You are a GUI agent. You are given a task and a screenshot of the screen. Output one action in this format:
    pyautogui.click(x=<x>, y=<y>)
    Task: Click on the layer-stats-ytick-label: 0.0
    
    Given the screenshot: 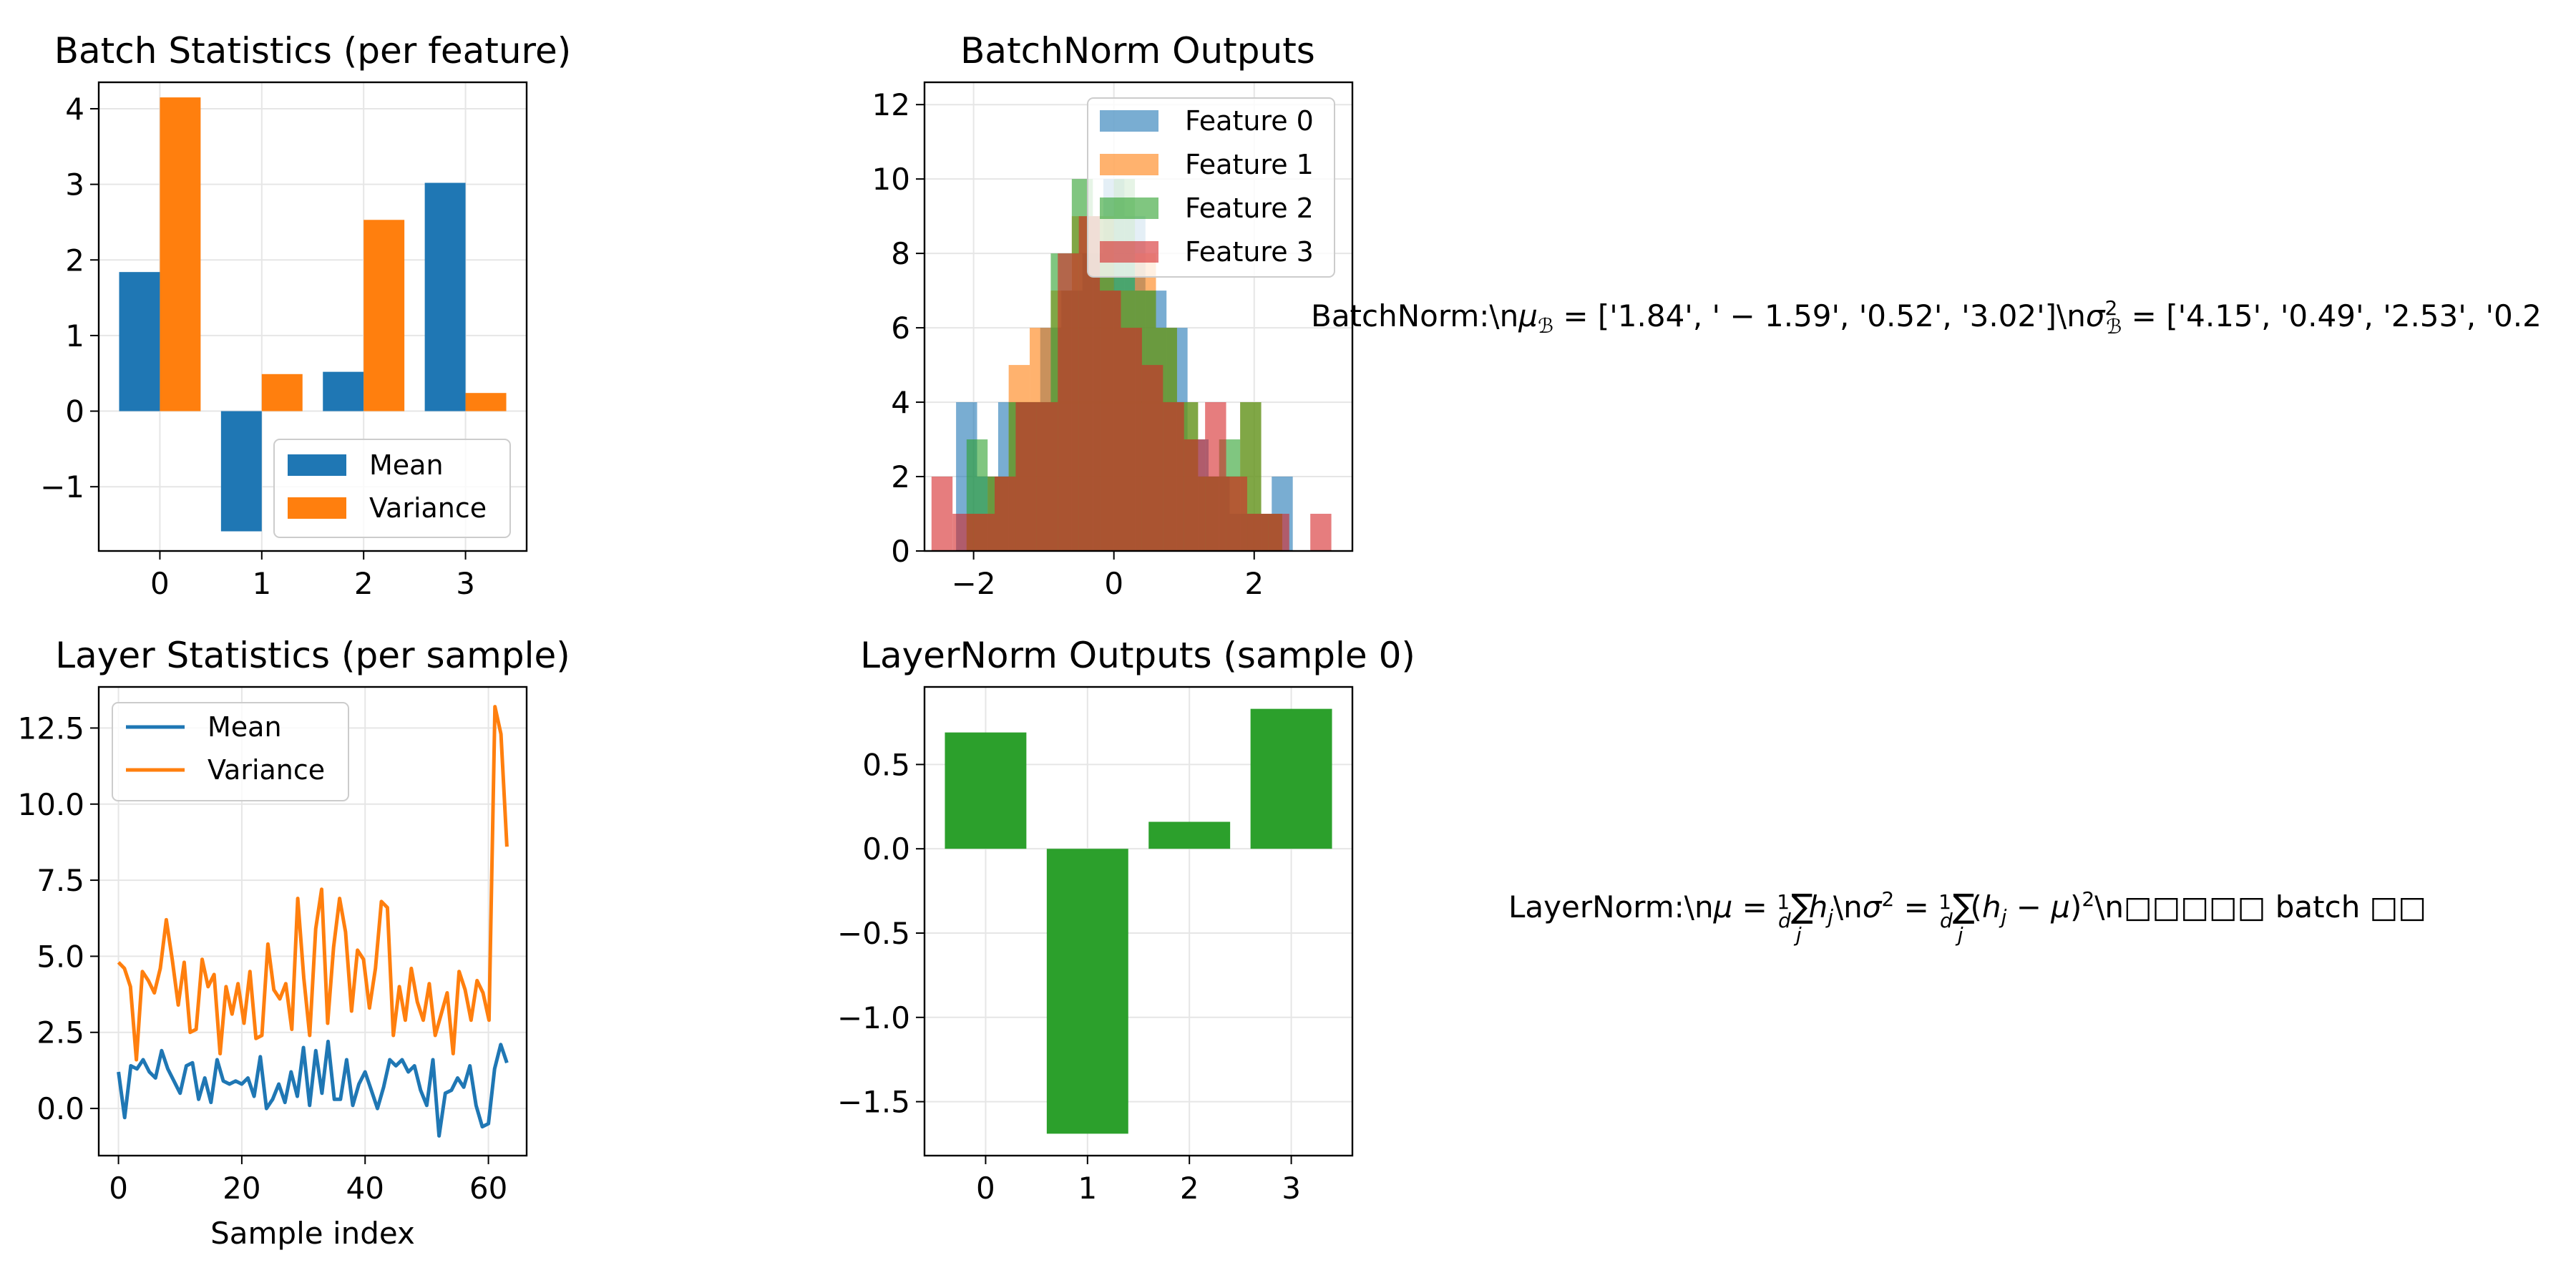 What is the action you would take?
    pyautogui.click(x=60, y=1108)
    